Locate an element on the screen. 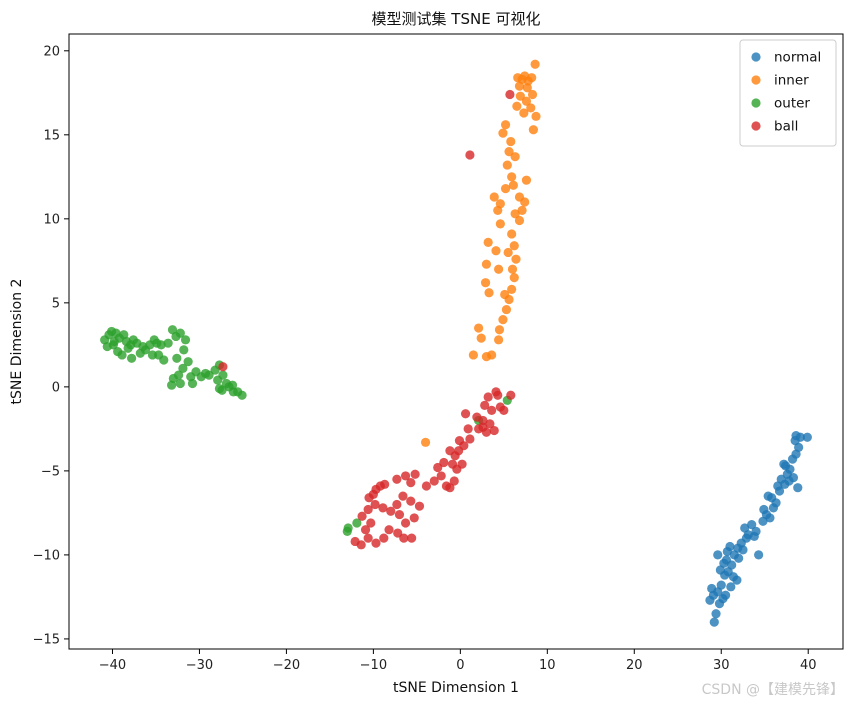  legend-marker-normal is located at coordinates (756, 57).